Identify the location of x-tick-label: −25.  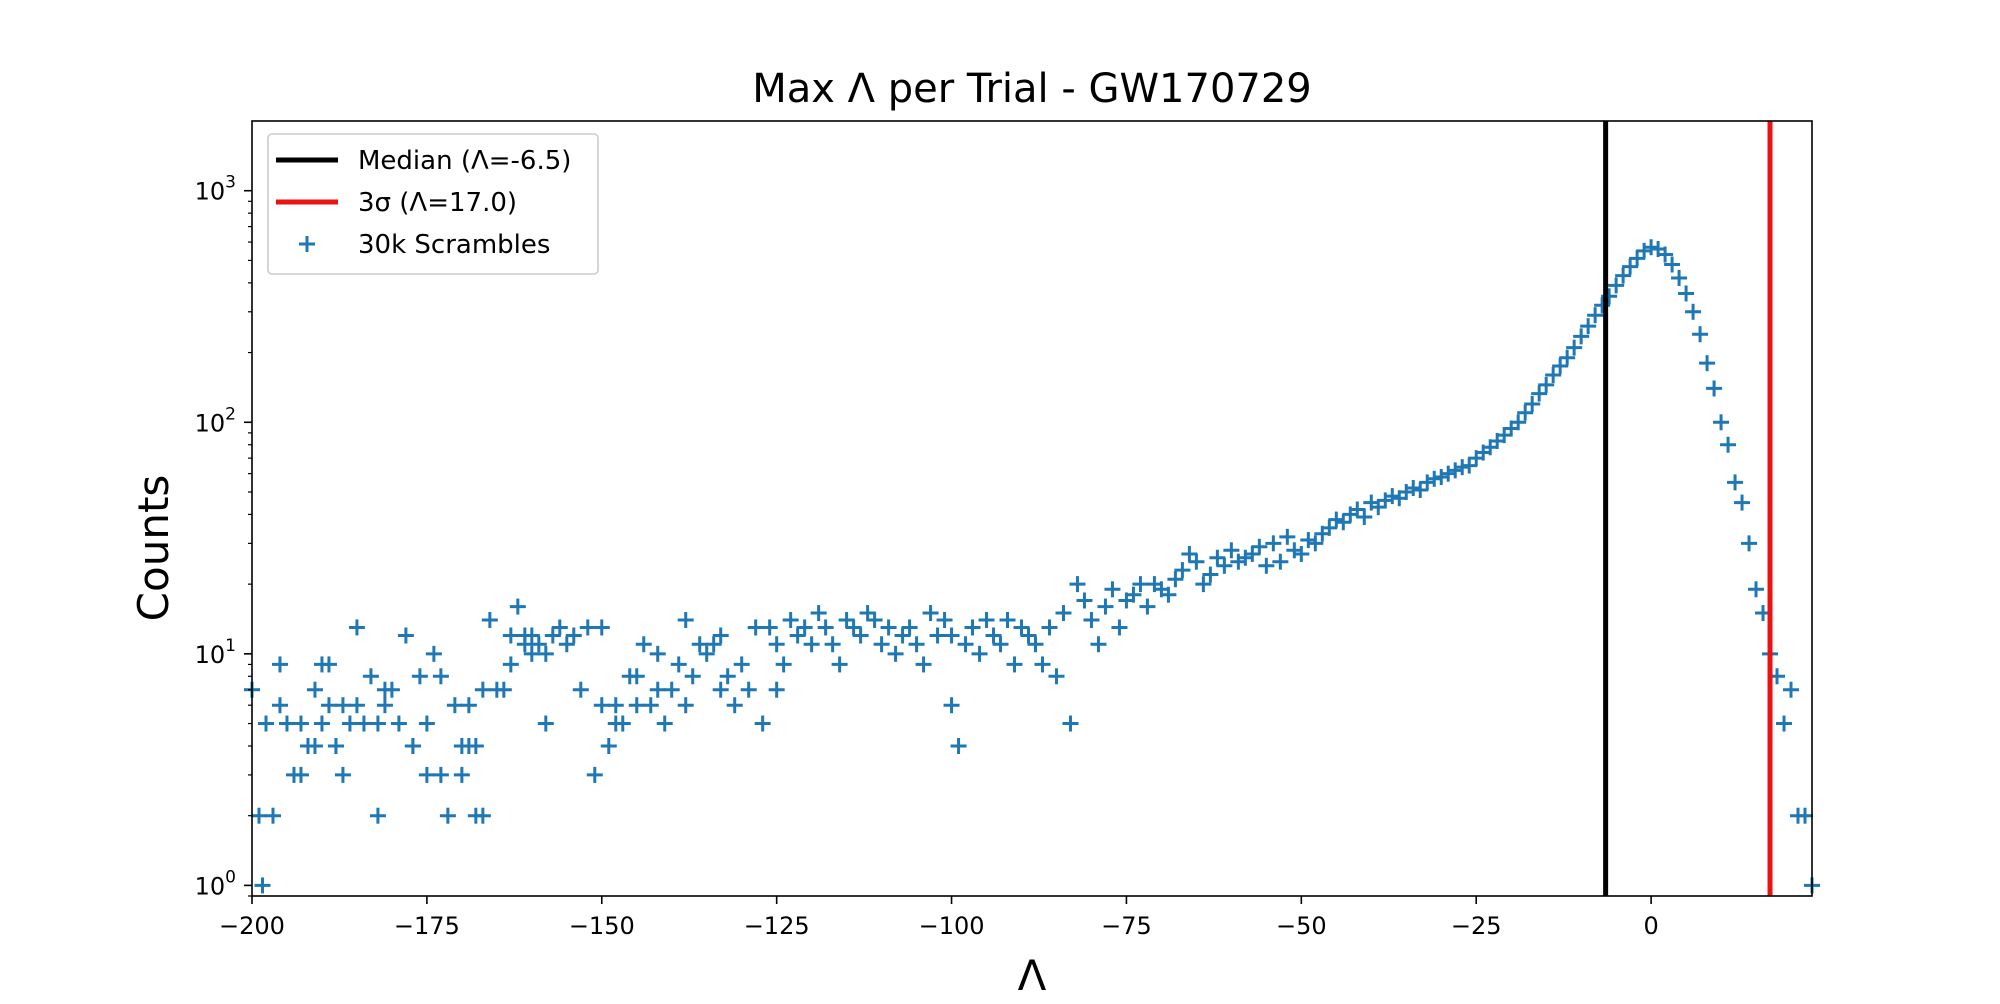
(1476, 926).